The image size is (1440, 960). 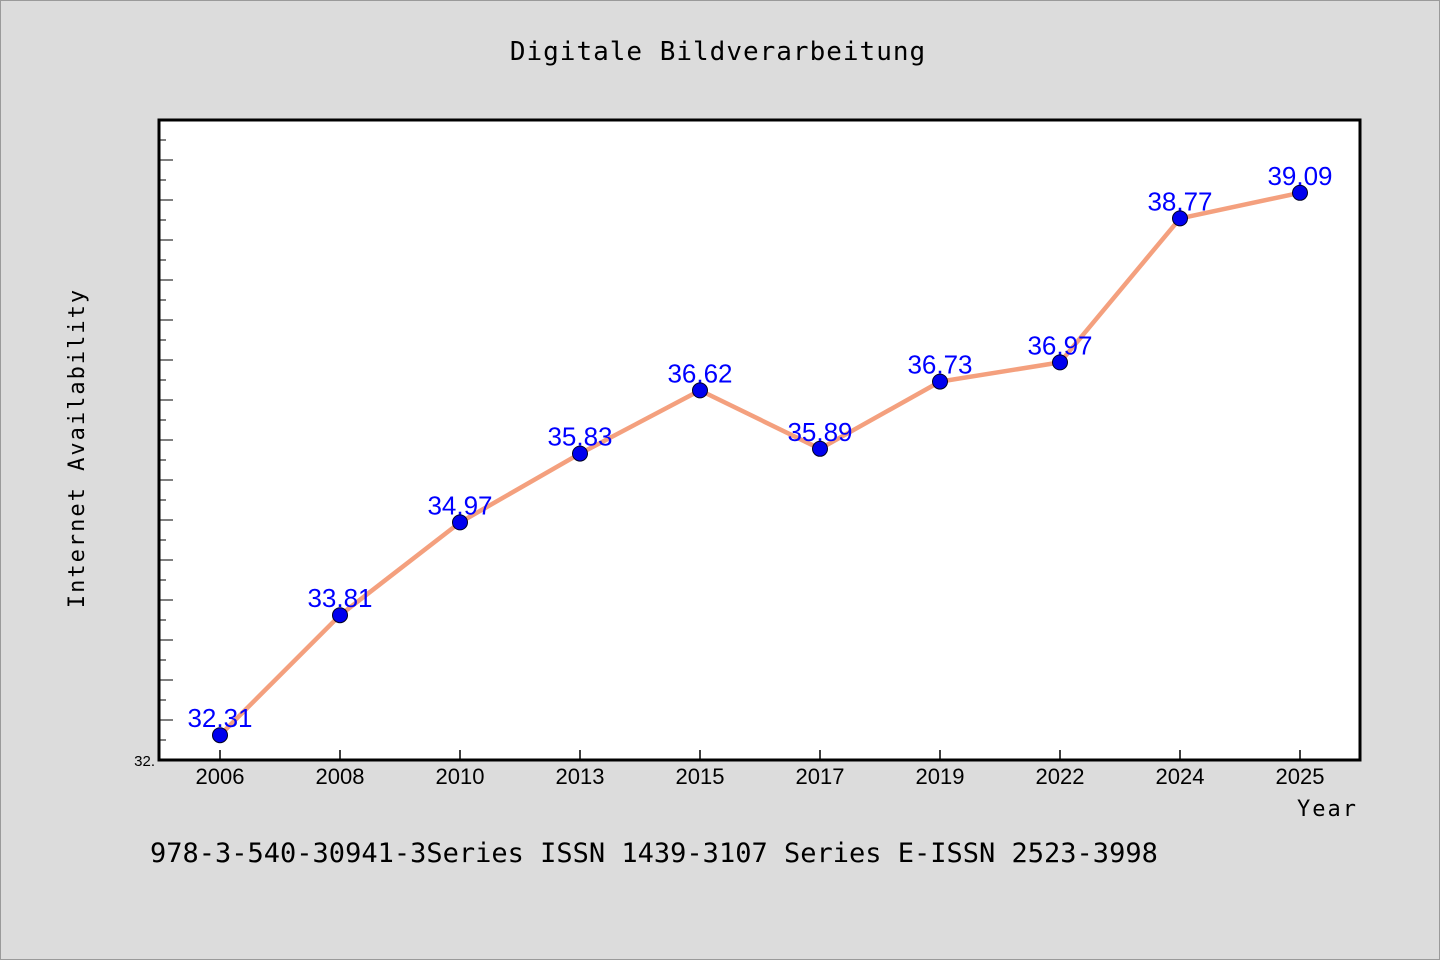 What do you see at coordinates (459, 505) in the screenshot?
I see `data-label: 34.97` at bounding box center [459, 505].